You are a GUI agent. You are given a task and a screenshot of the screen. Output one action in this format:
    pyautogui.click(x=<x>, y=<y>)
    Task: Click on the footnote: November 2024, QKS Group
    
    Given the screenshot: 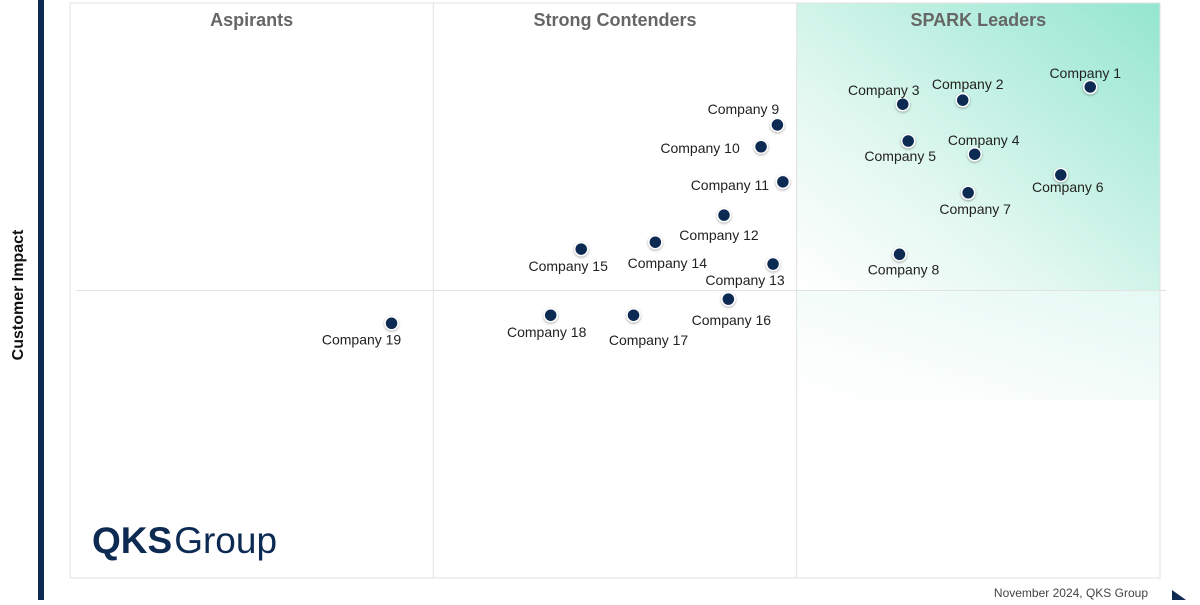 What is the action you would take?
    pyautogui.click(x=1071, y=593)
    